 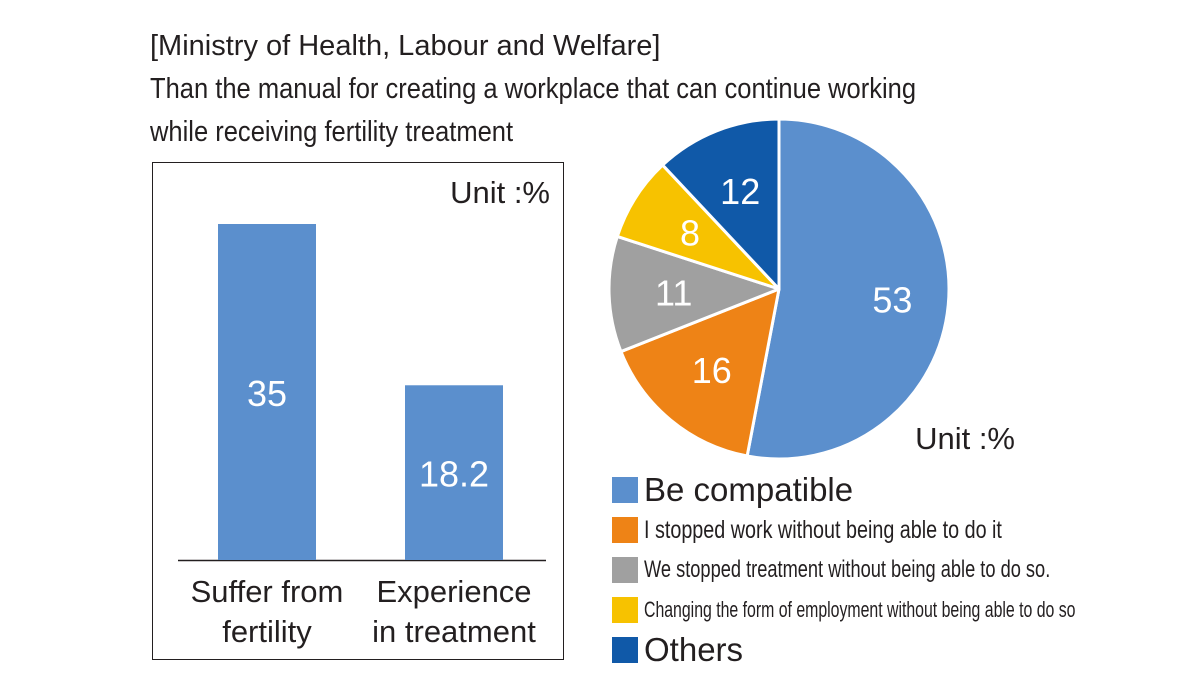 What do you see at coordinates (267, 631) in the screenshot?
I see `bar-category-label-1-line-2: fertility` at bounding box center [267, 631].